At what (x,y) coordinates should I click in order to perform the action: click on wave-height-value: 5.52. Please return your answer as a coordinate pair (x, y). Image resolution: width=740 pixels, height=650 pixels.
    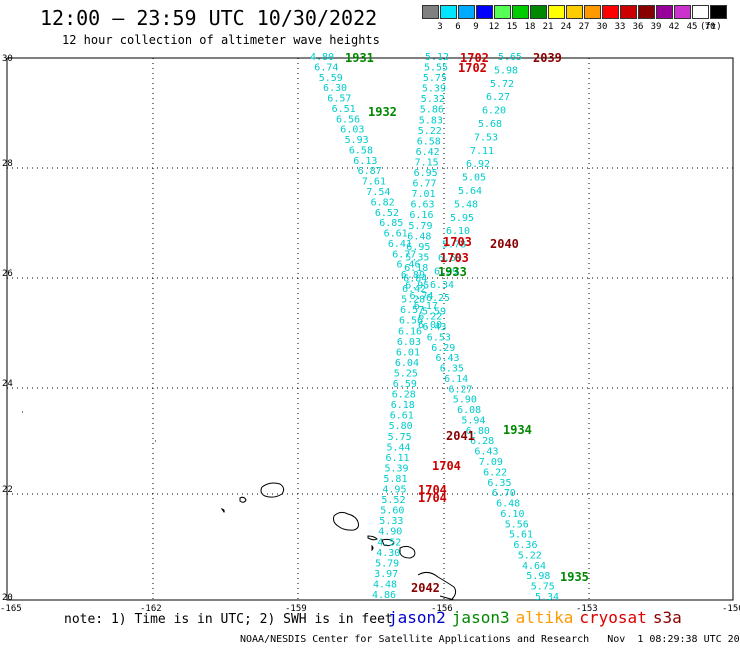
    Looking at the image, I should click on (393, 500).